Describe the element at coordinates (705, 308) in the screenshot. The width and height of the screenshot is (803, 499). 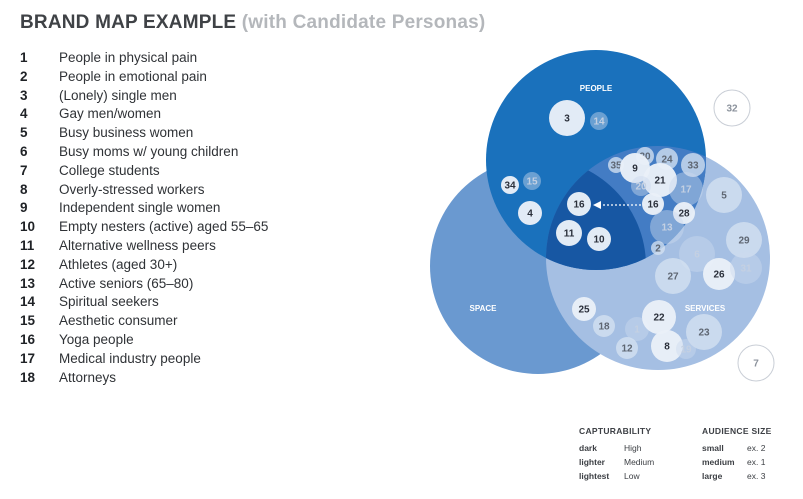
I see `services-label: SERVICES` at that location.